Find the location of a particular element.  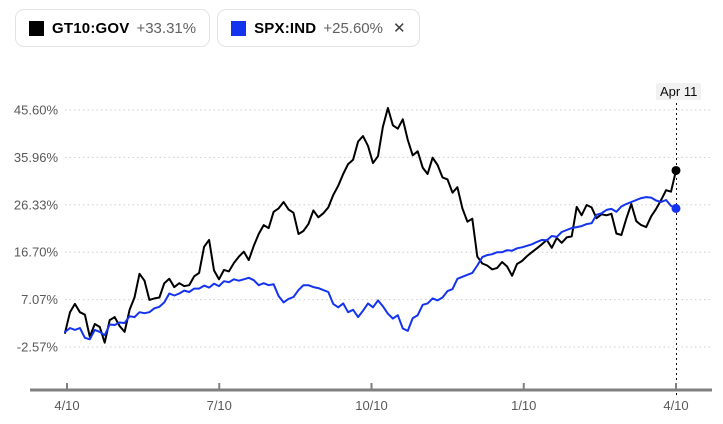

legend-chip-gt10gov: GT10:GOV +33.31% is located at coordinates (113, 28).